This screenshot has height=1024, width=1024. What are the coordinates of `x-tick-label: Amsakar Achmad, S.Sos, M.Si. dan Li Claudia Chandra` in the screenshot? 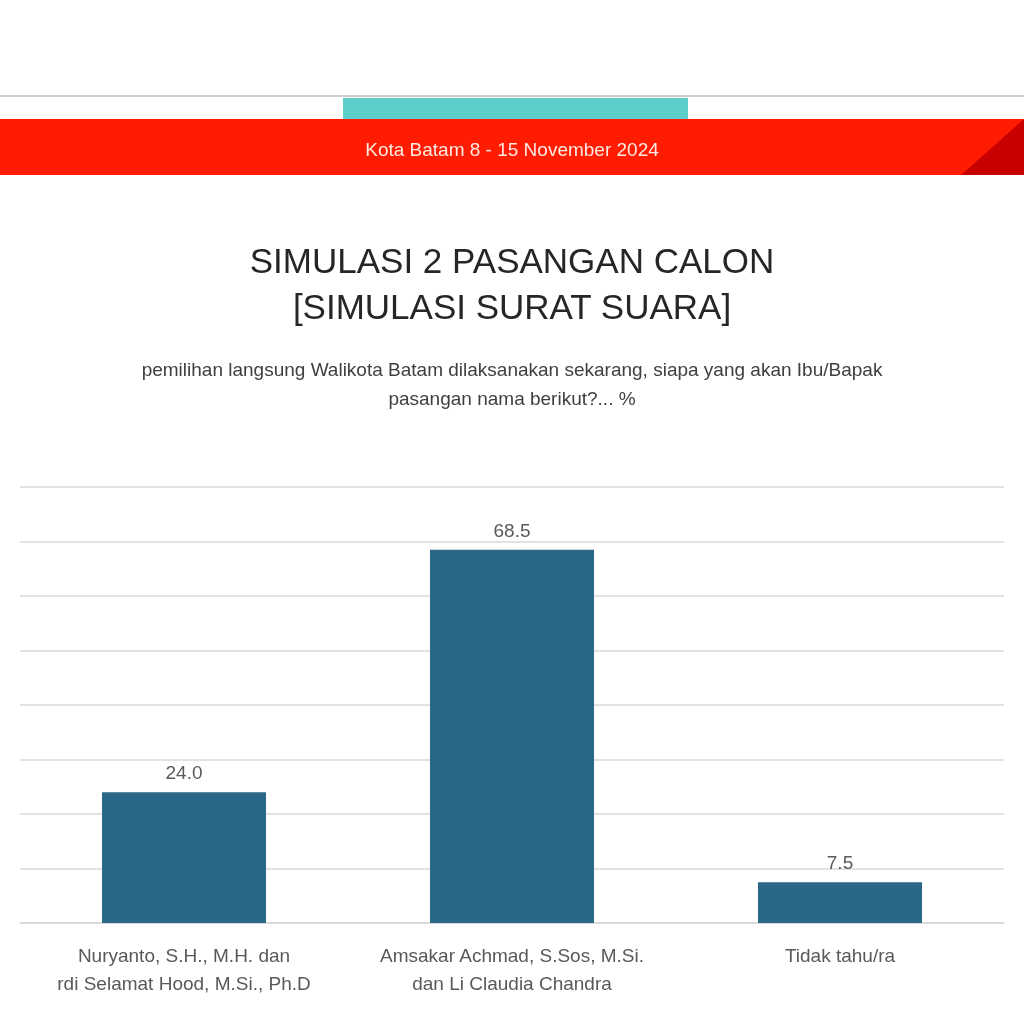 It's located at (512, 969).